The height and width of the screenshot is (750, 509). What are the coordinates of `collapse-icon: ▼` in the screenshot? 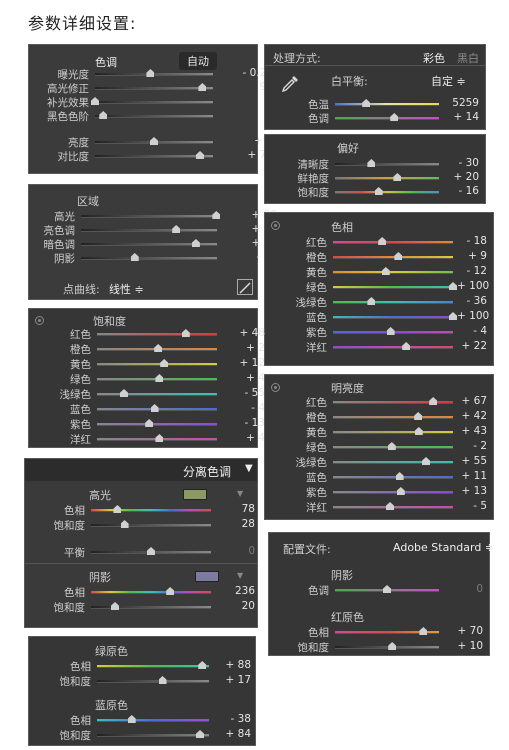 It's located at (249, 468).